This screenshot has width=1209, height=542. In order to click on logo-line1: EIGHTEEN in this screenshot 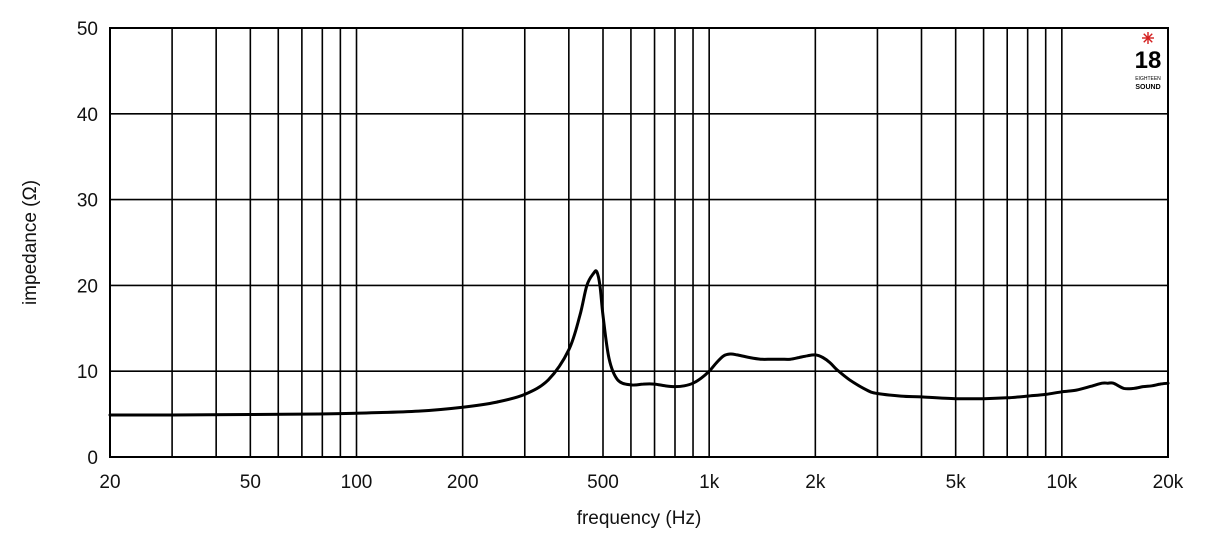, I will do `click(1148, 79)`.